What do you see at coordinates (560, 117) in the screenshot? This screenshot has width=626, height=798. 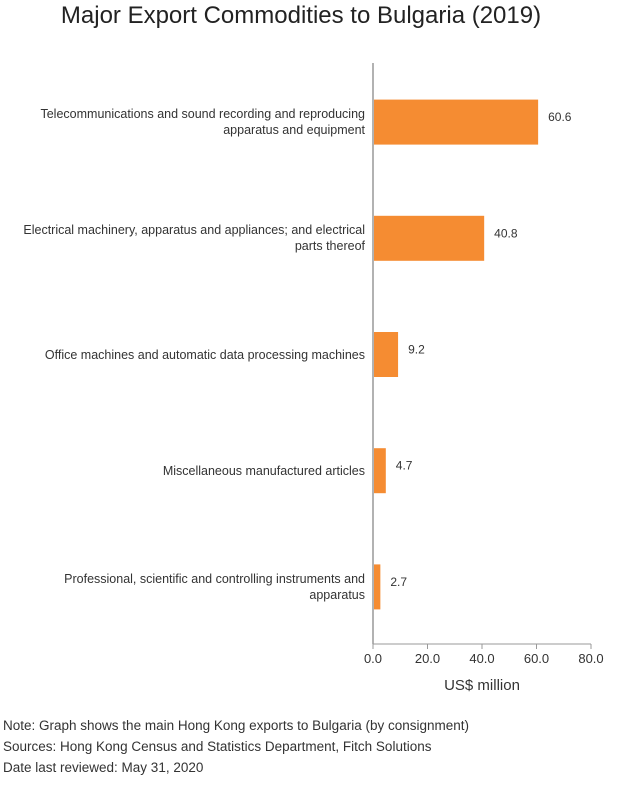 I see `bar-value-label: 60.6` at bounding box center [560, 117].